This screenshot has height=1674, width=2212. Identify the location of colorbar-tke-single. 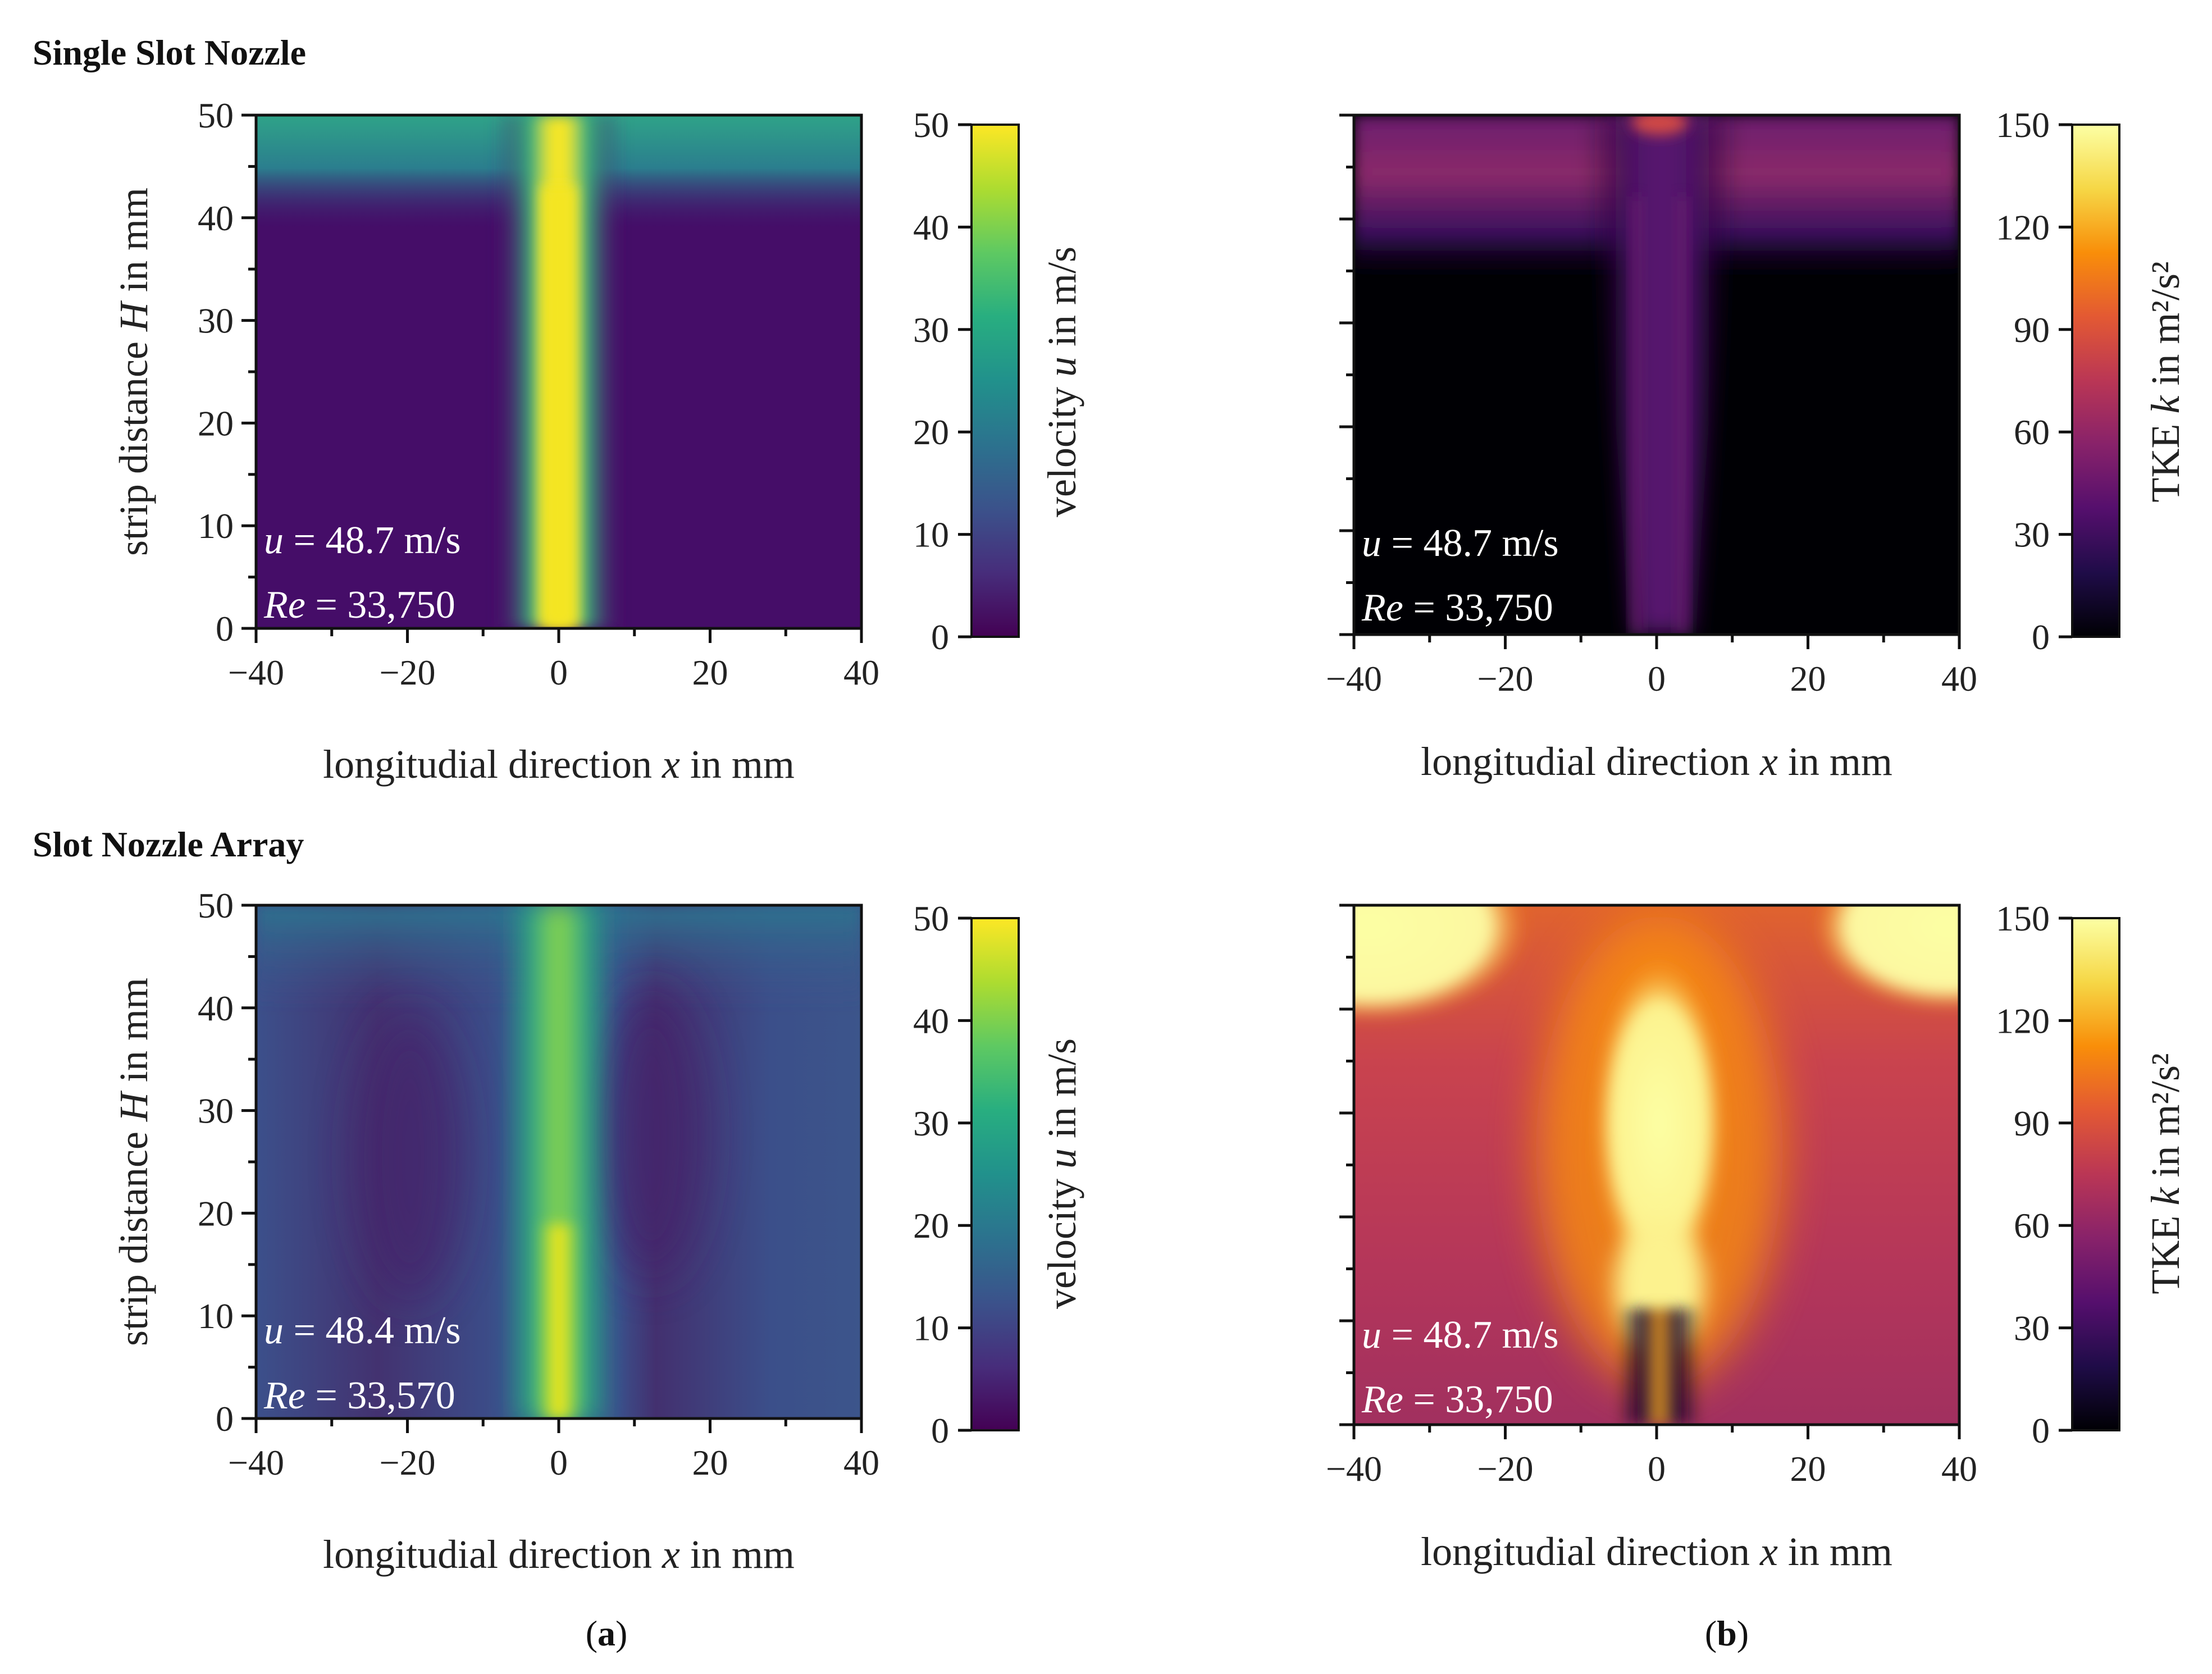
(2095, 381).